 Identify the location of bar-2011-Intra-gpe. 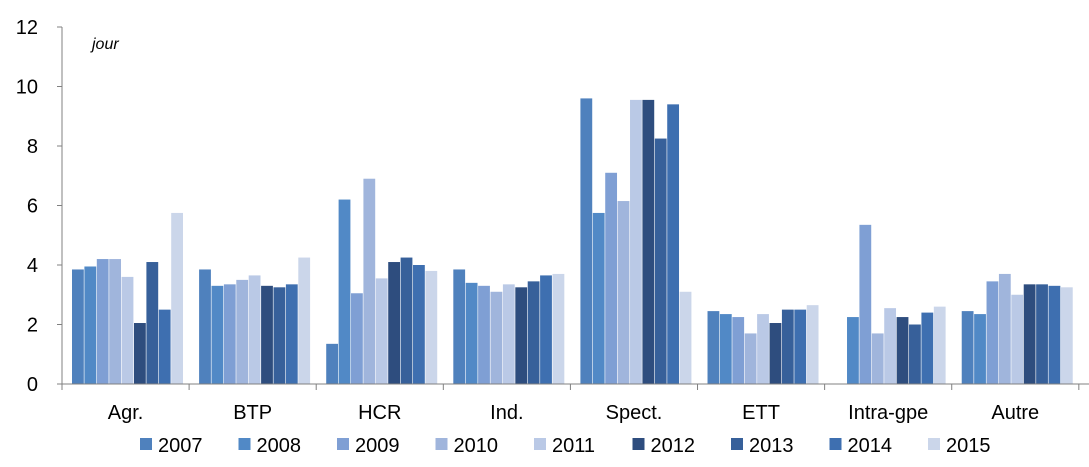
(890, 346).